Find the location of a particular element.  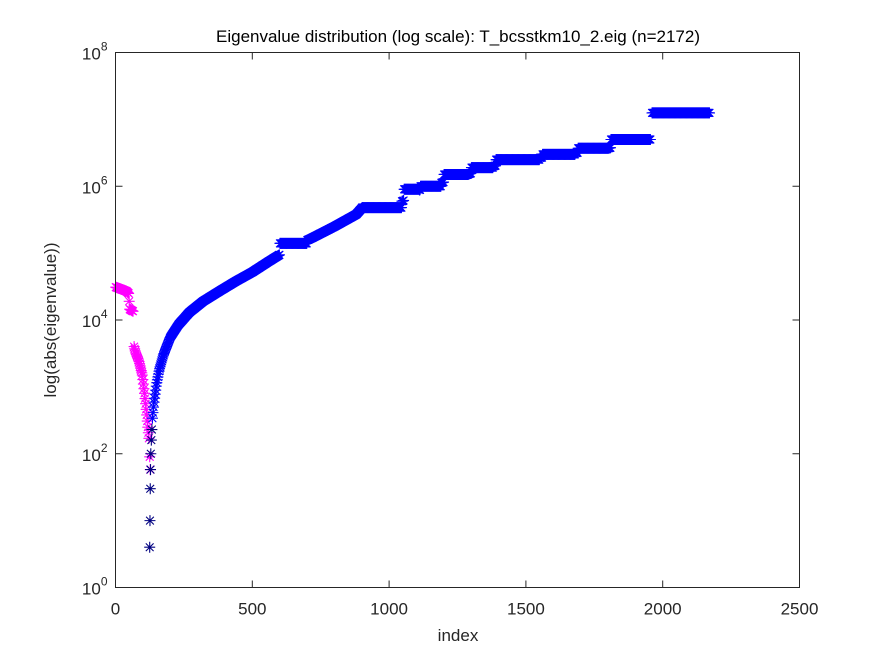

y-tick-label: 10⁰ is located at coordinates (95, 587).